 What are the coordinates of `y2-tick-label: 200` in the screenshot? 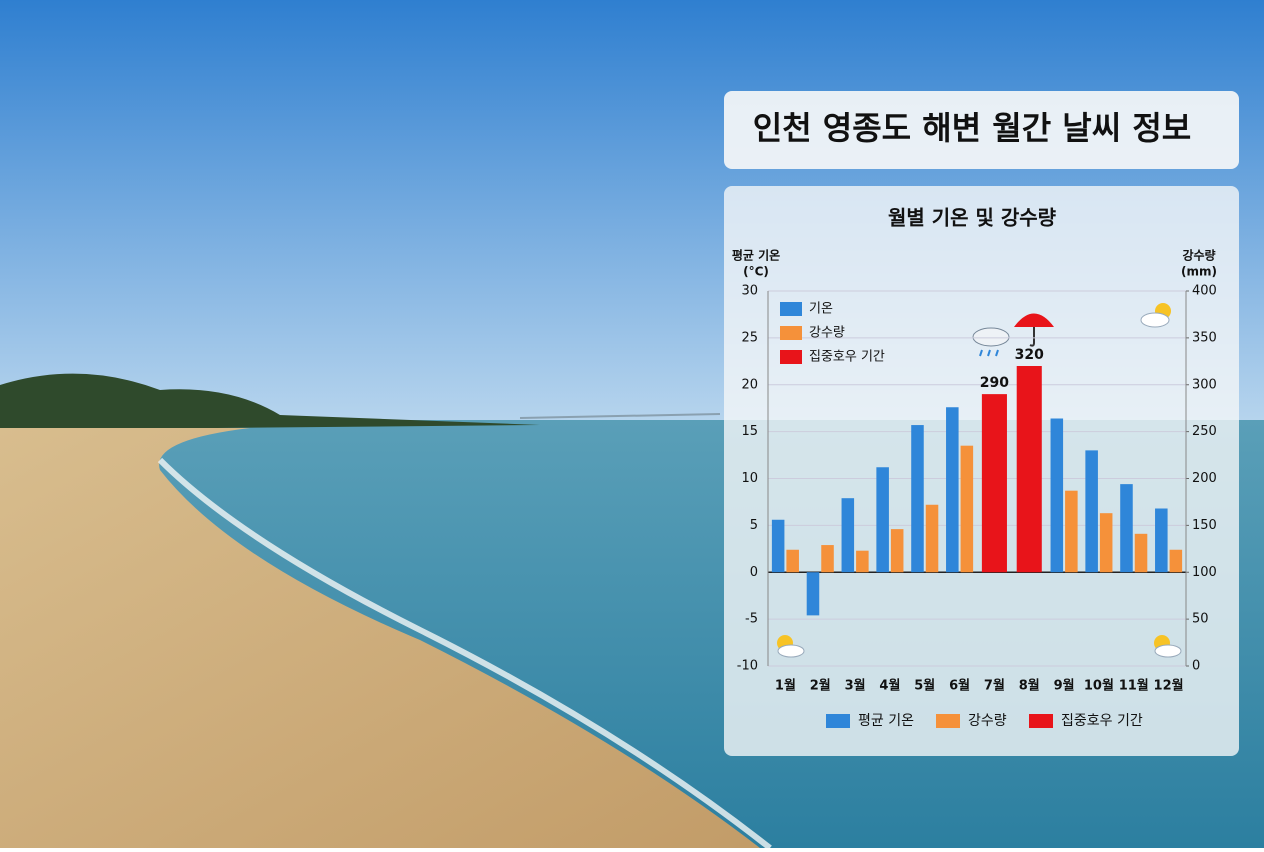 It's located at (1204, 478).